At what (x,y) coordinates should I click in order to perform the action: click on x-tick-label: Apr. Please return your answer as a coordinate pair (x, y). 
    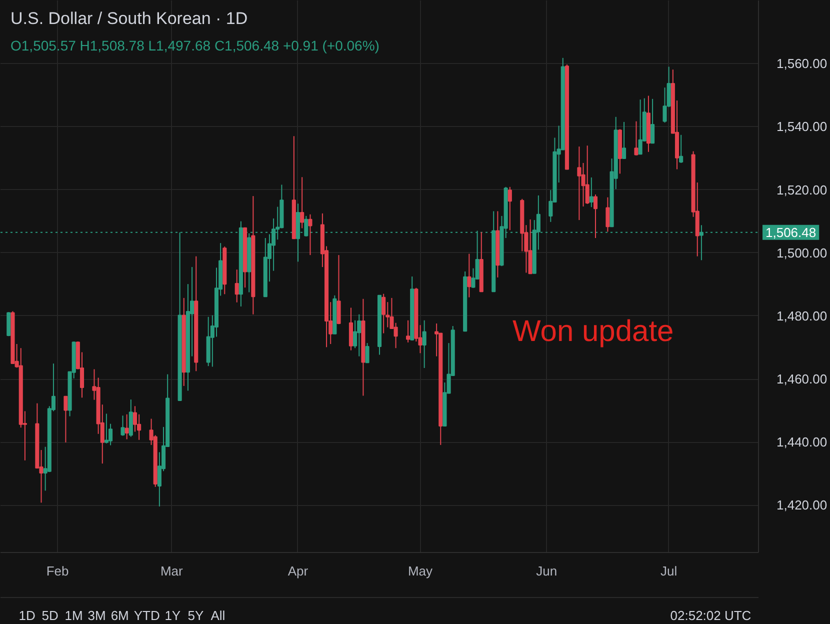
    Looking at the image, I should click on (298, 571).